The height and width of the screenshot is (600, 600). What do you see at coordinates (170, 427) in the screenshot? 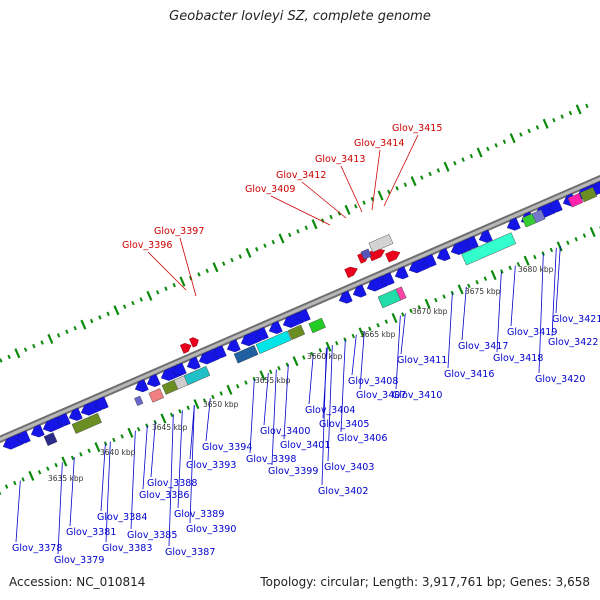
I see `scale-label: 3645 kbp` at bounding box center [170, 427].